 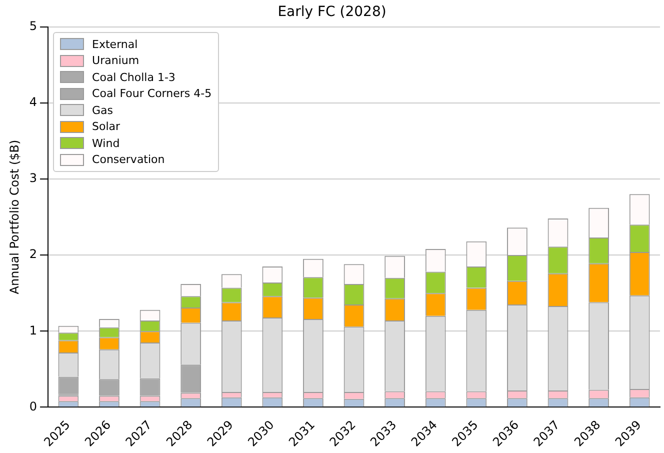 What do you see at coordinates (134, 77) in the screenshot?
I see `legend-label: Coal Cholla 1-3` at bounding box center [134, 77].